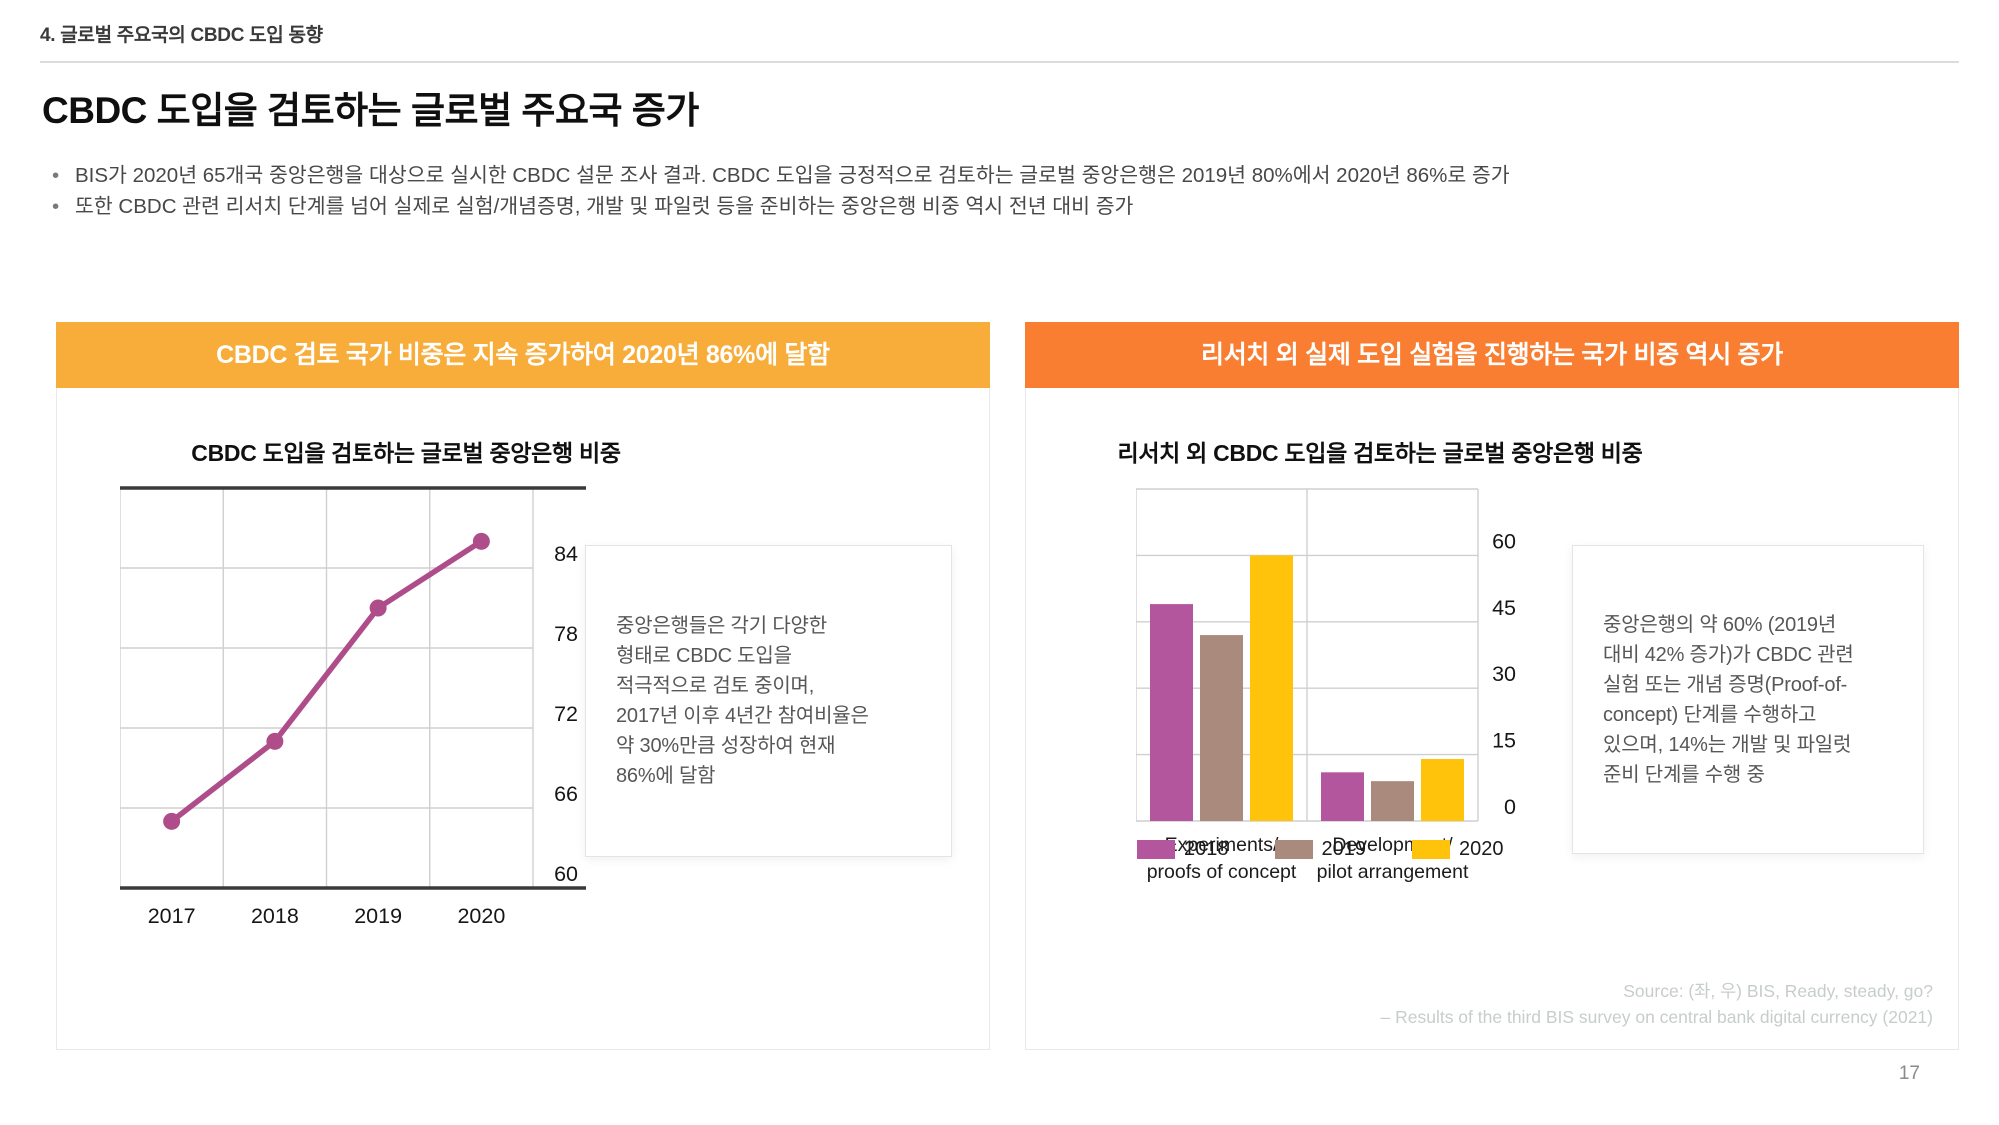 This screenshot has height=1125, width=1999. Describe the element at coordinates (1380, 453) in the screenshot. I see `right-chart-title: 리서치 외 CBDC 도입을 검토하는 글로벌 중앙은행 비중` at that location.